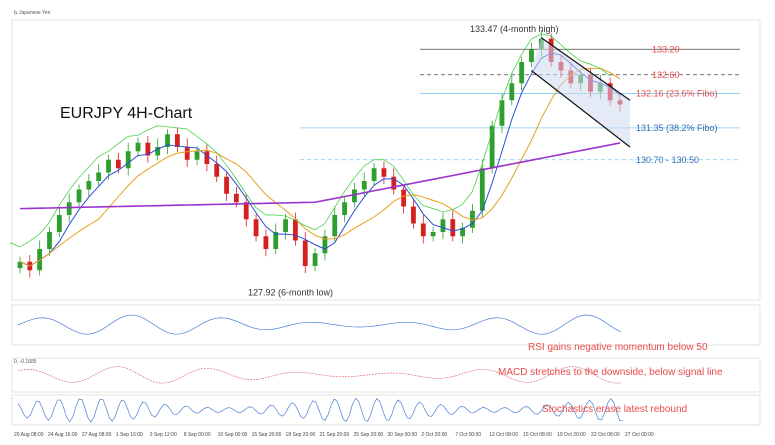 This screenshot has height=445, width=775. What do you see at coordinates (368, 435) in the screenshot?
I see `x-tick-label: 25 Sep 20:00` at bounding box center [368, 435].